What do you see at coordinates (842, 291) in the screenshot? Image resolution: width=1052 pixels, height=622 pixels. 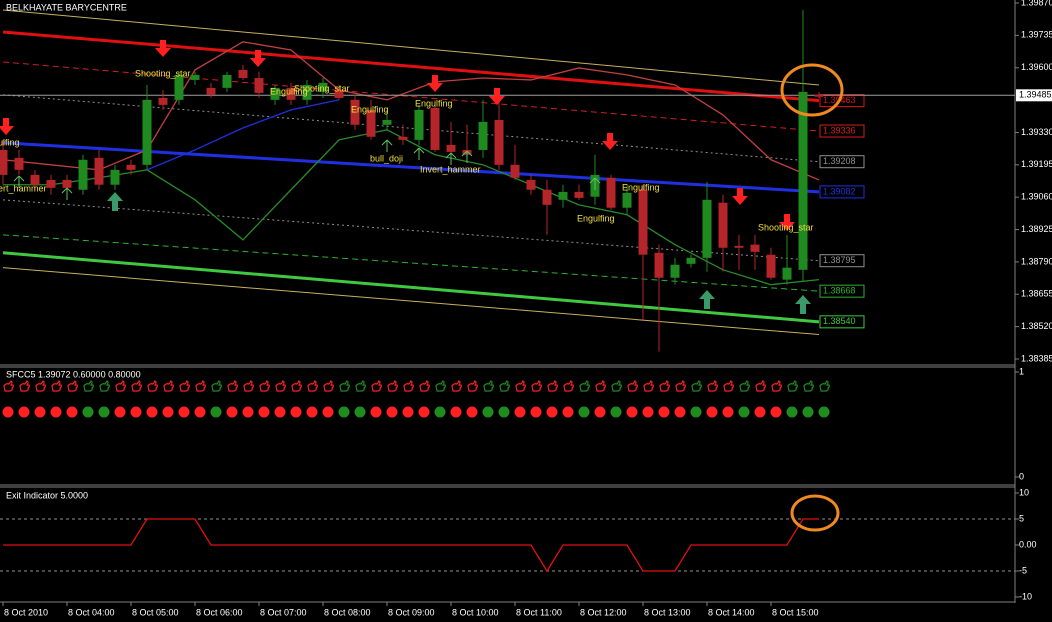 I see `price-label-box` at bounding box center [842, 291].